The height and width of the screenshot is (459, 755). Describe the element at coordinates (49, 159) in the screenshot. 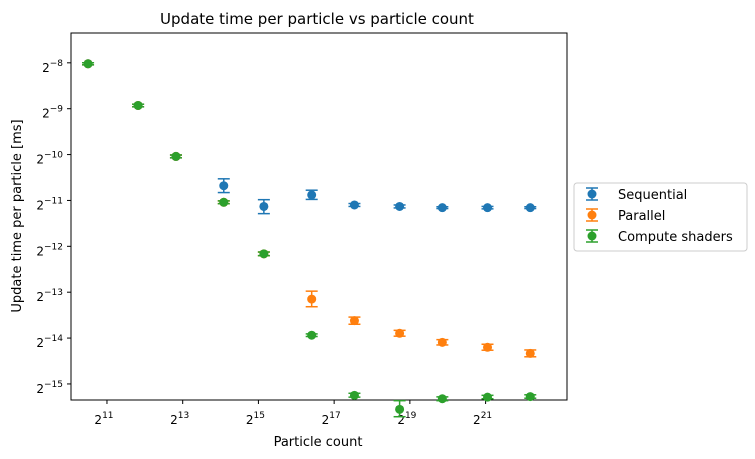

I see `y-tick-label: 2−10` at that location.